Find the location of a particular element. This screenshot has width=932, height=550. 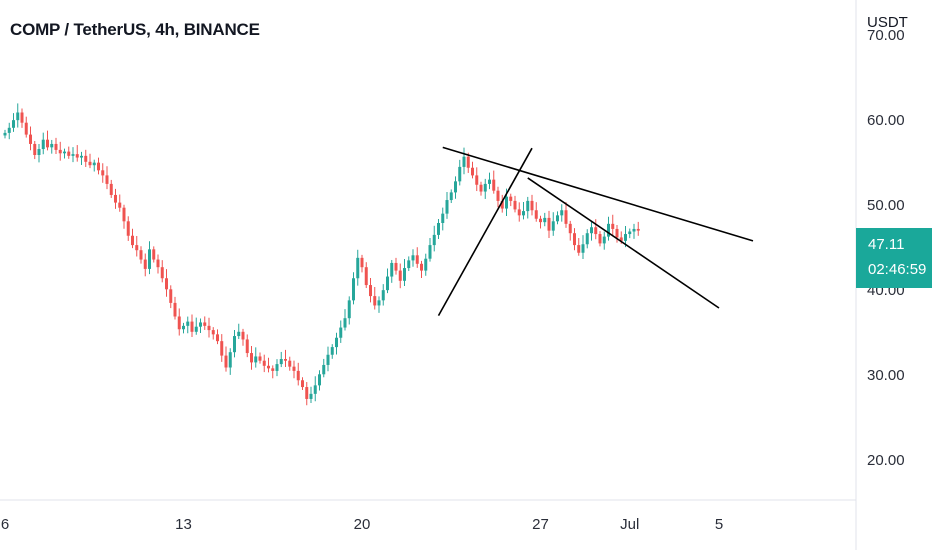

last-price-value: 47.11 is located at coordinates (886, 244).